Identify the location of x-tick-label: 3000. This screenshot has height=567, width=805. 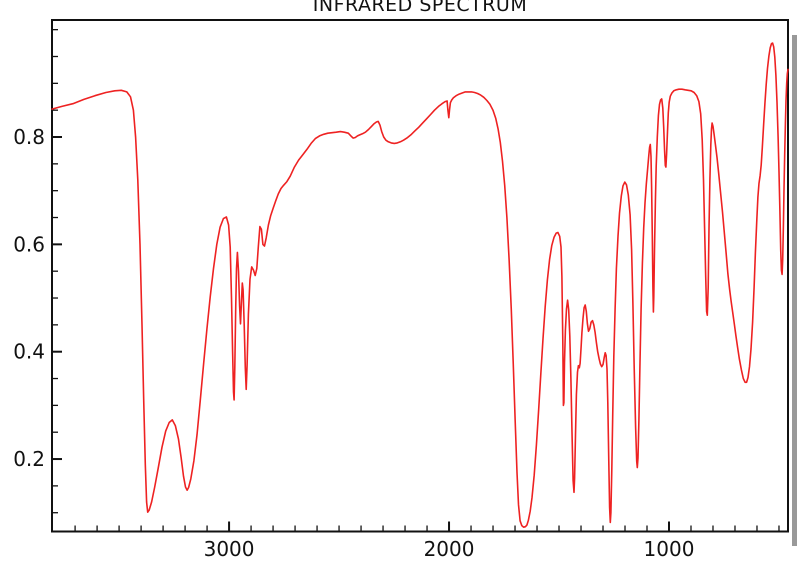
(229, 549).